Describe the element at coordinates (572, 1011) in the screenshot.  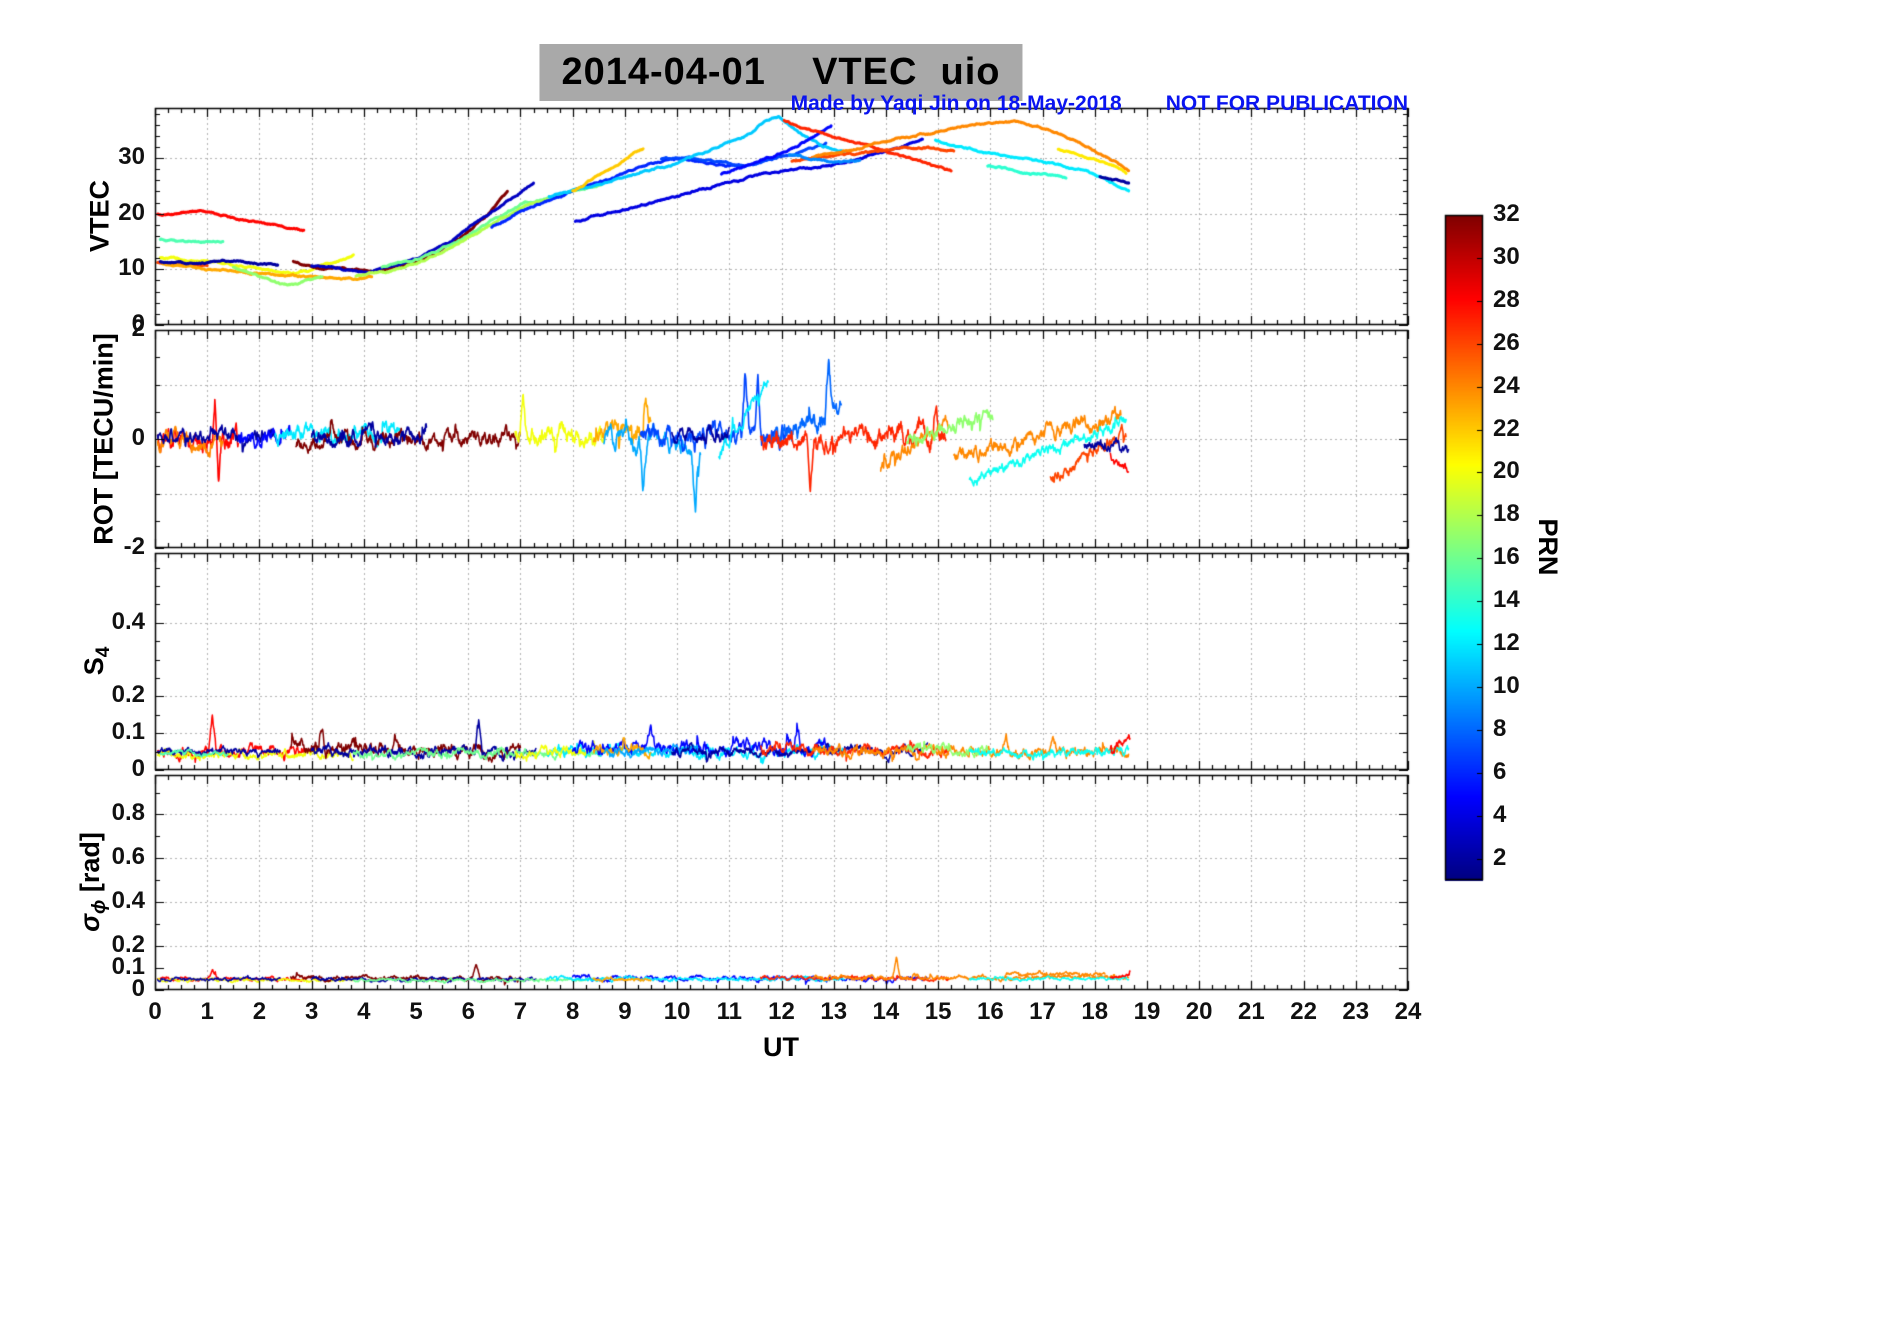
I see `x-tick-label: 8` at that location.